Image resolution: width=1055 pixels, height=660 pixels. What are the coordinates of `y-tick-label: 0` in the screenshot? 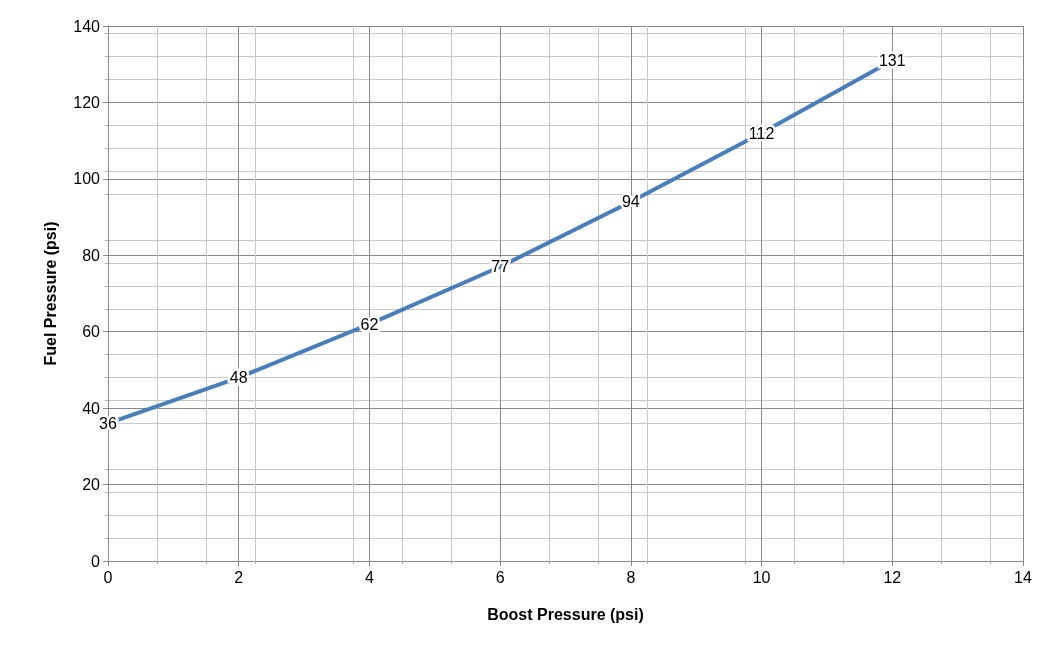 It's located at (96, 561).